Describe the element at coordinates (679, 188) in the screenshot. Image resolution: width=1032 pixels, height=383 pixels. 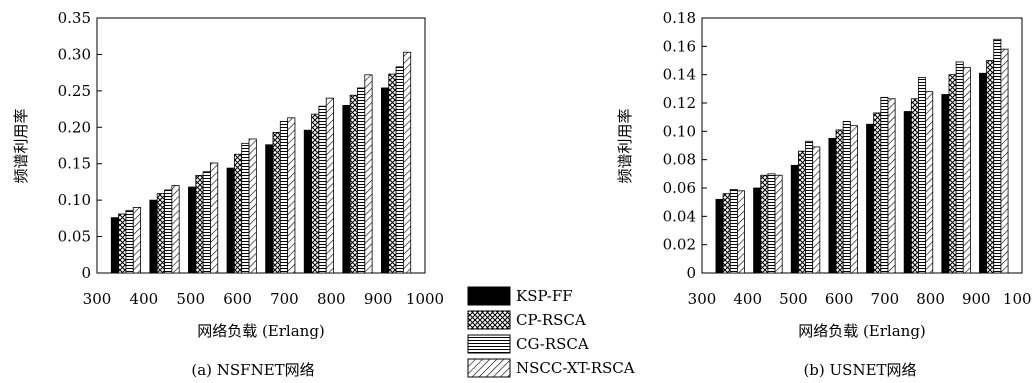
I see `y-tick-label: 0.06` at that location.